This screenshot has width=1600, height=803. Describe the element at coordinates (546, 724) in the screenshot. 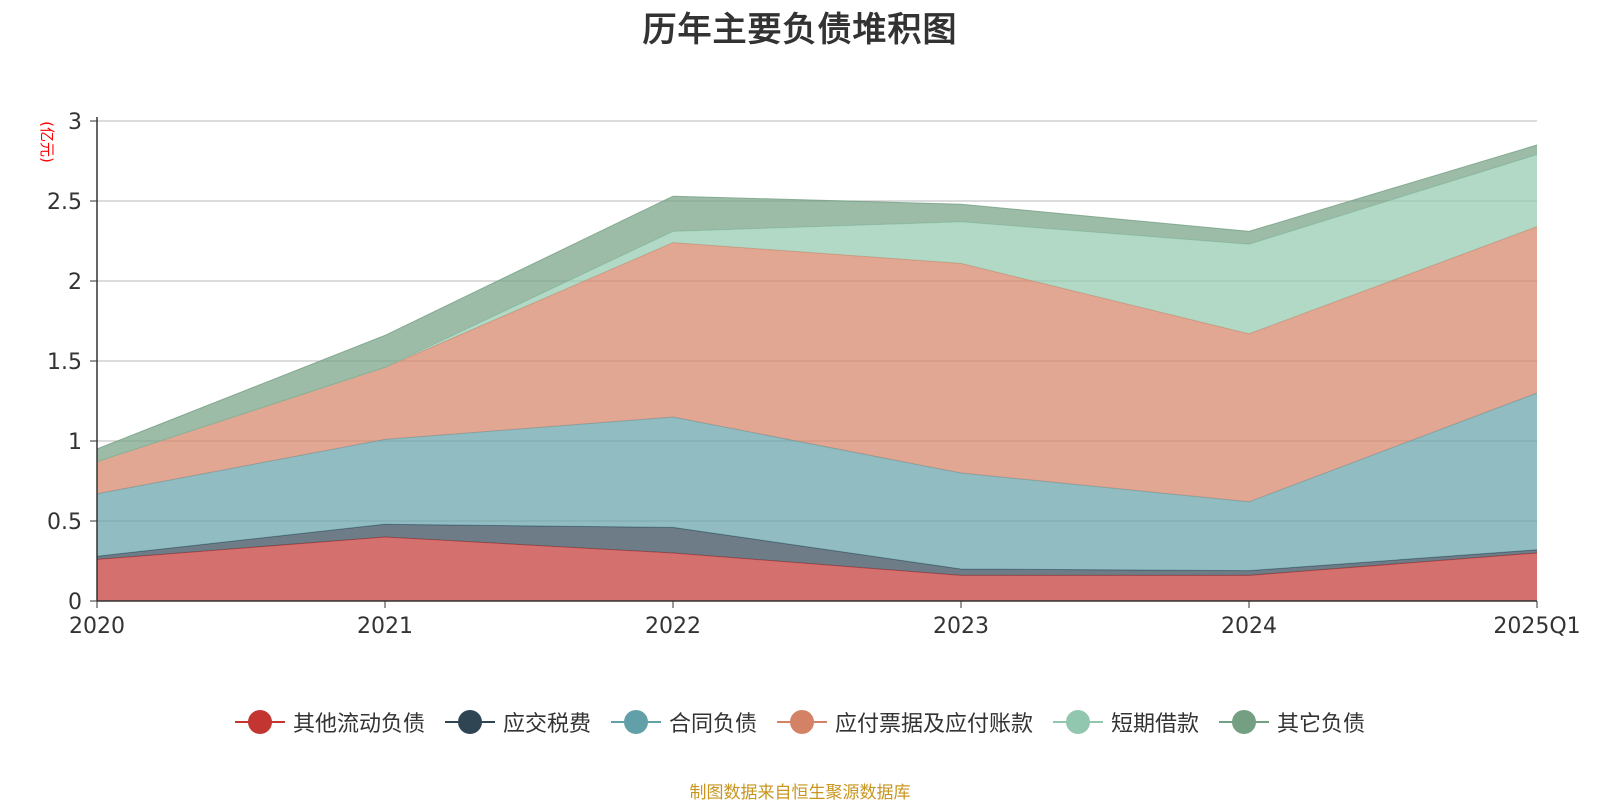

I see `legend-label: 应交税费` at that location.